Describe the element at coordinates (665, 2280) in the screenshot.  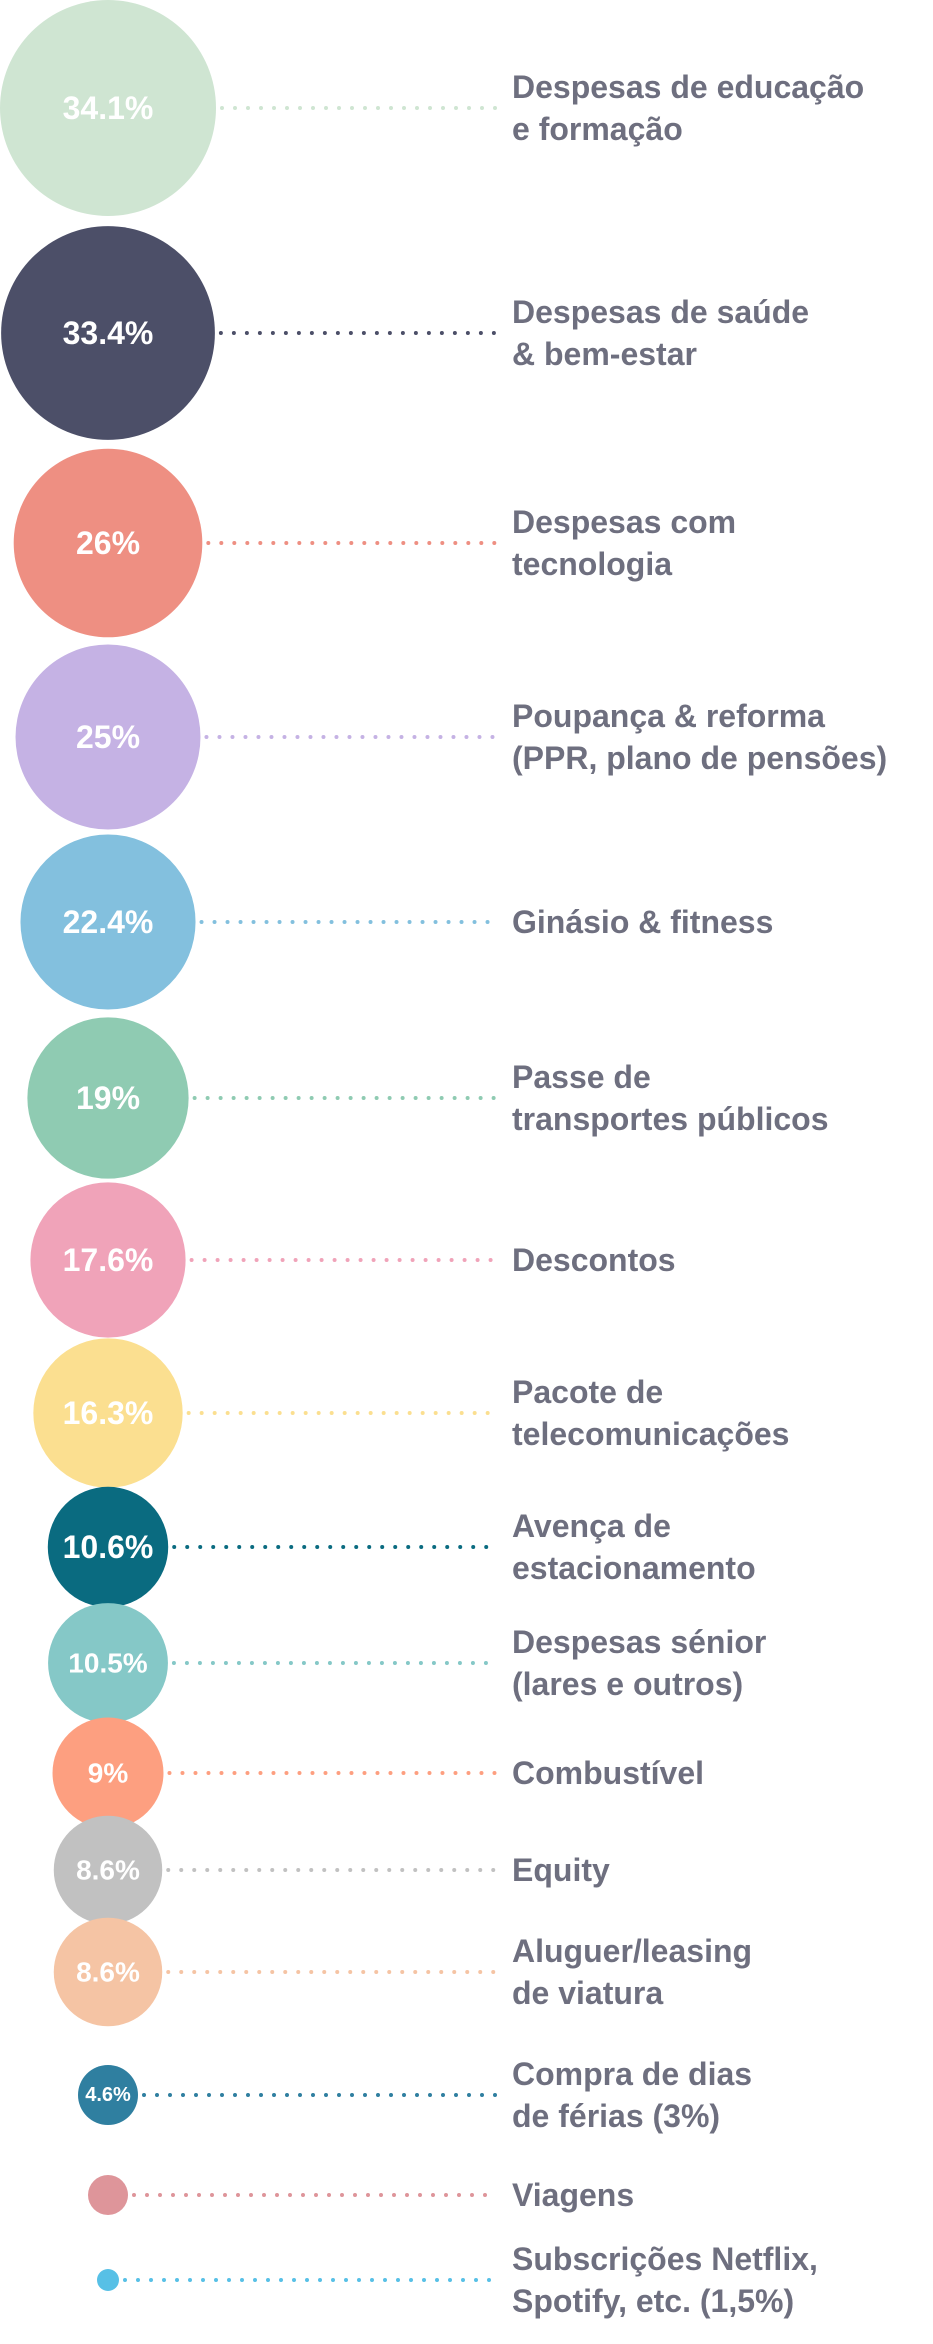
I see `category-label: Subscrições Netflix, Spotify, etc. (1,5%)` at that location.